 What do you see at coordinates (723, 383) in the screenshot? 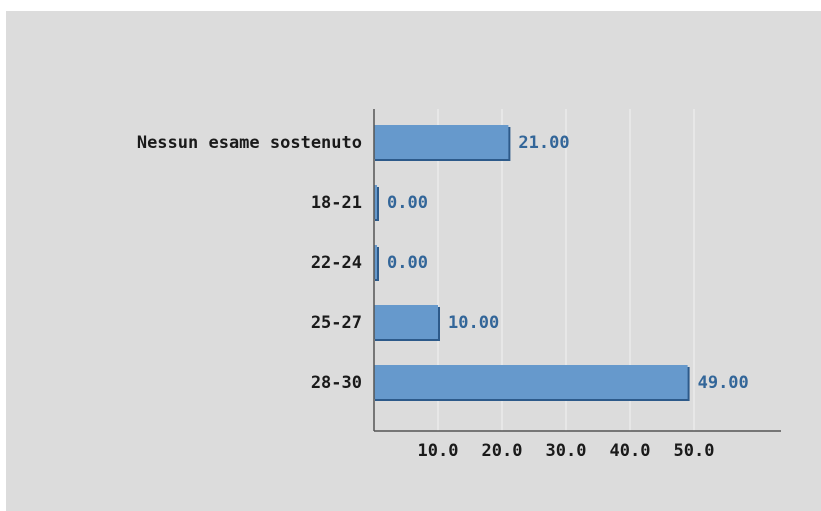
I see `value-label-28-30: 49.00` at bounding box center [723, 383].